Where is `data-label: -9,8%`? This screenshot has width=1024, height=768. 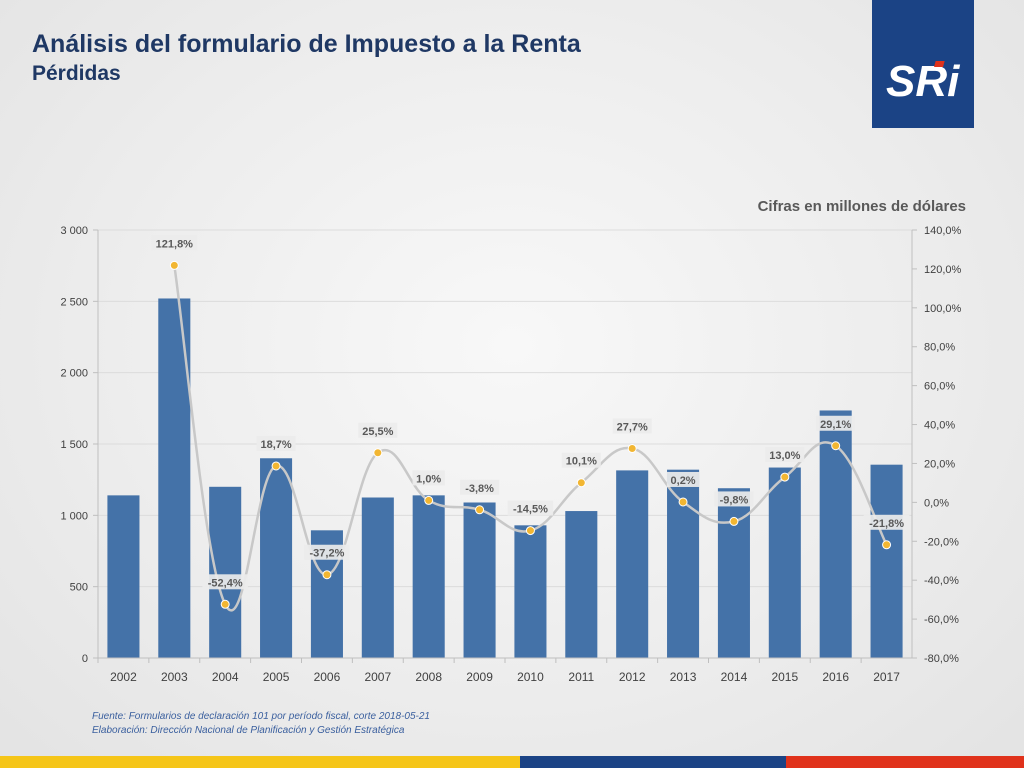
data-label: -9,8% is located at coordinates (734, 500).